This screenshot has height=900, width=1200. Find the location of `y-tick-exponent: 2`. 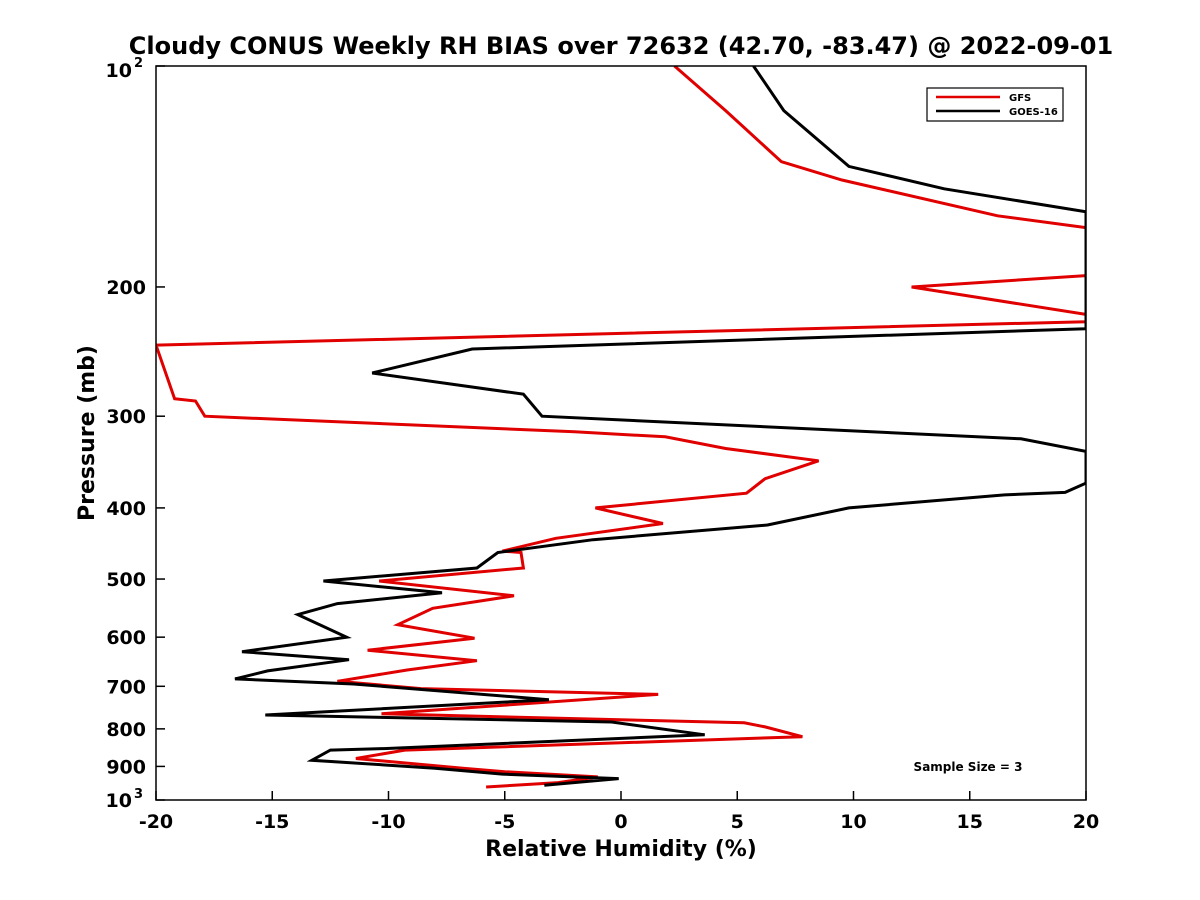

y-tick-exponent: 2 is located at coordinates (138, 63).